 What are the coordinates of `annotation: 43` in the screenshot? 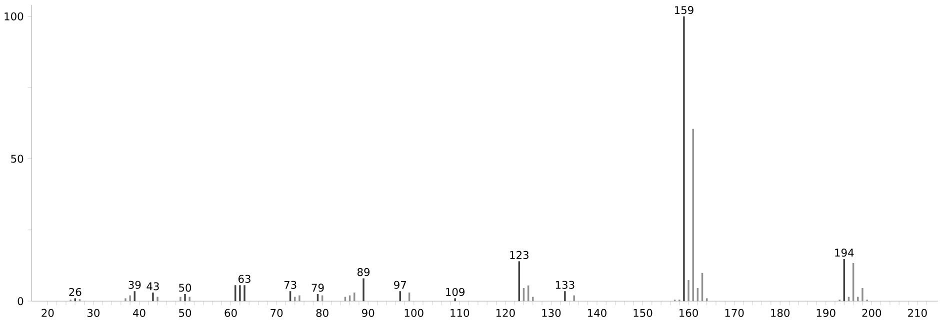 It's located at (152, 286).